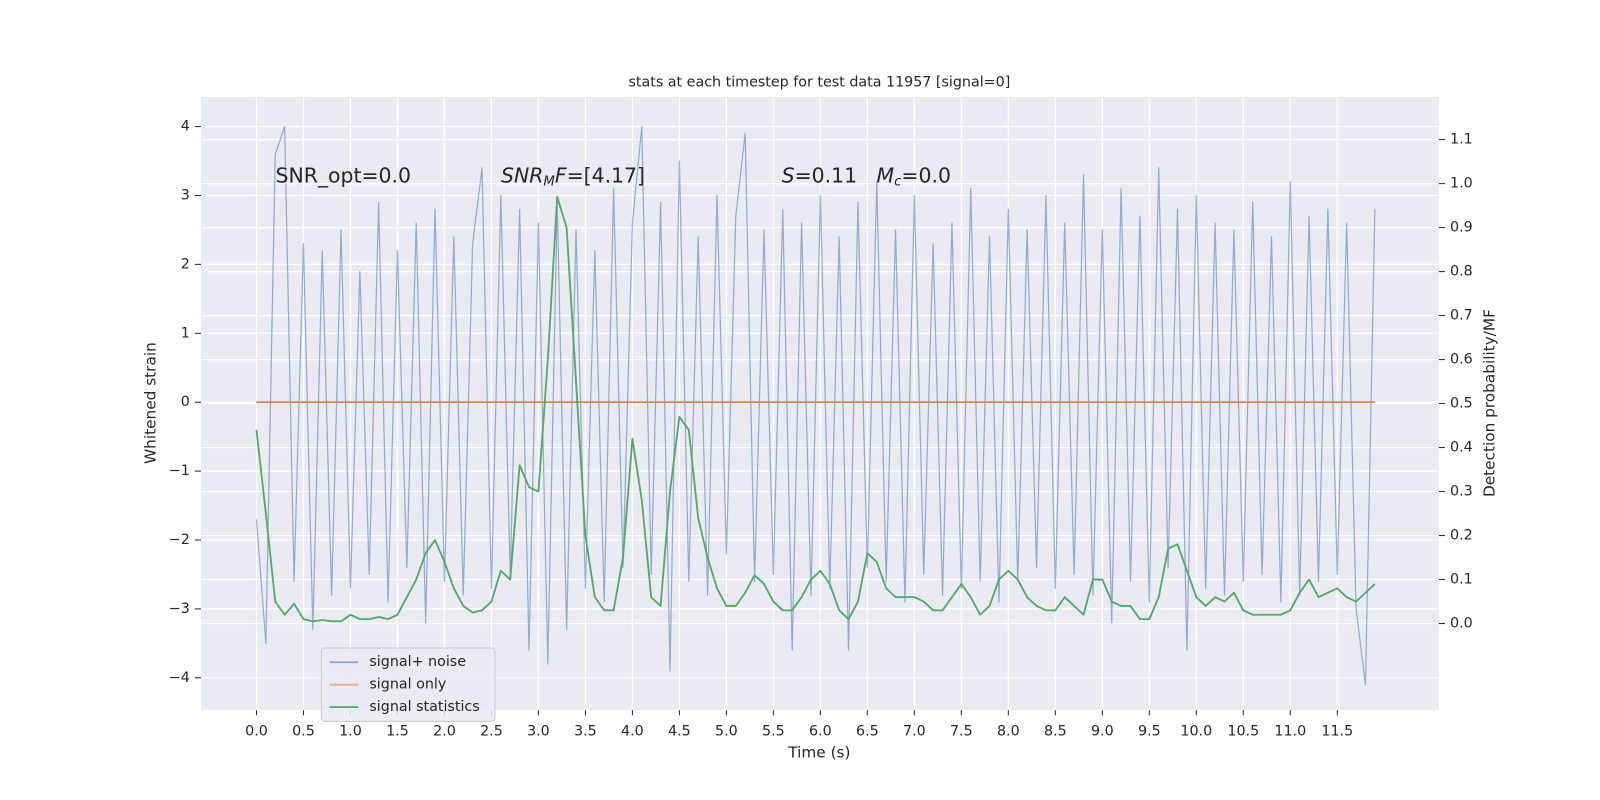 The height and width of the screenshot is (800, 1600). Describe the element at coordinates (185, 333) in the screenshot. I see `y-tick-label: 1` at that location.